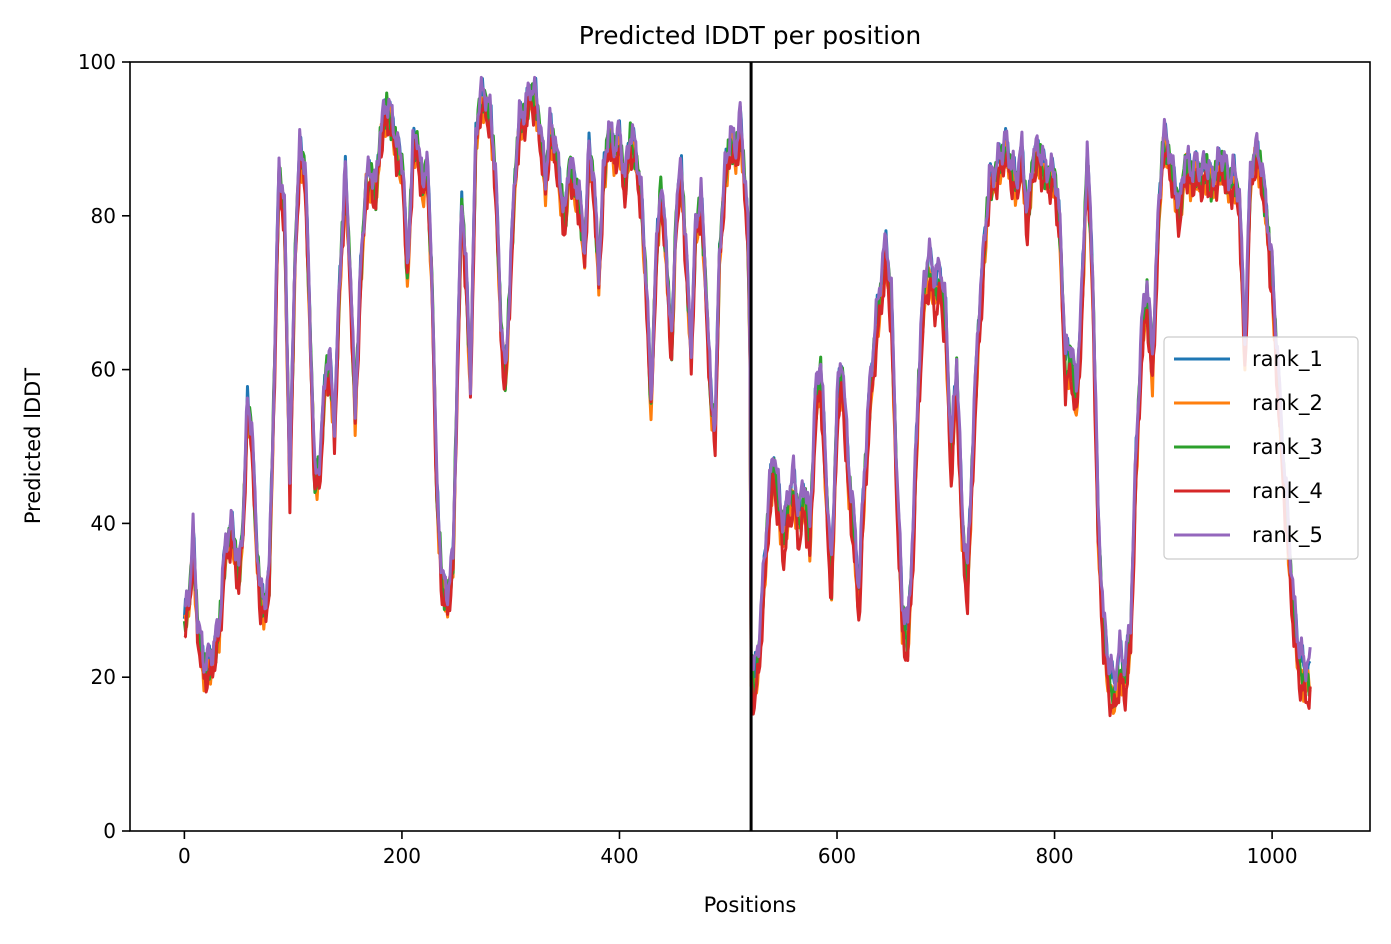 This screenshot has width=1391, height=944. Describe the element at coordinates (1287, 447) in the screenshot. I see `legend-label-rank_3: rank_3` at that location.